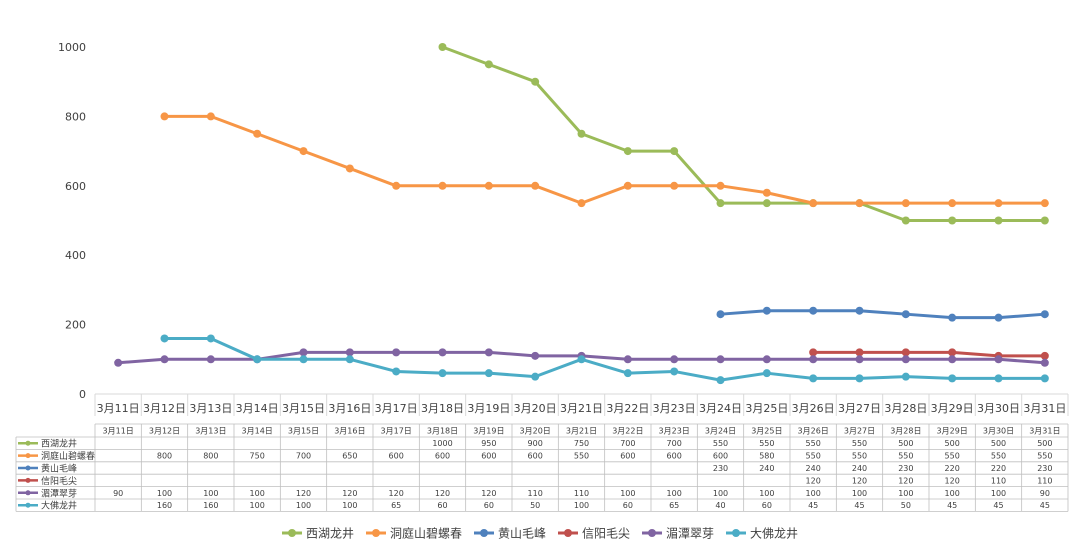 This screenshot has width=1080, height=550. What do you see at coordinates (210, 408) in the screenshot?
I see `x-tick-label: 3月13日` at bounding box center [210, 408].